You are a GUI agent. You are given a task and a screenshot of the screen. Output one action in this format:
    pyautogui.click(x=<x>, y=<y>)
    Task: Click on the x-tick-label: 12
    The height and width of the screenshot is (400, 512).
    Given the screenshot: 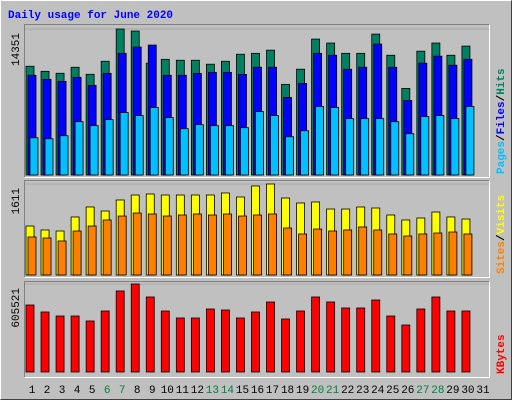 What is the action you would take?
    pyautogui.click(x=197, y=391)
    